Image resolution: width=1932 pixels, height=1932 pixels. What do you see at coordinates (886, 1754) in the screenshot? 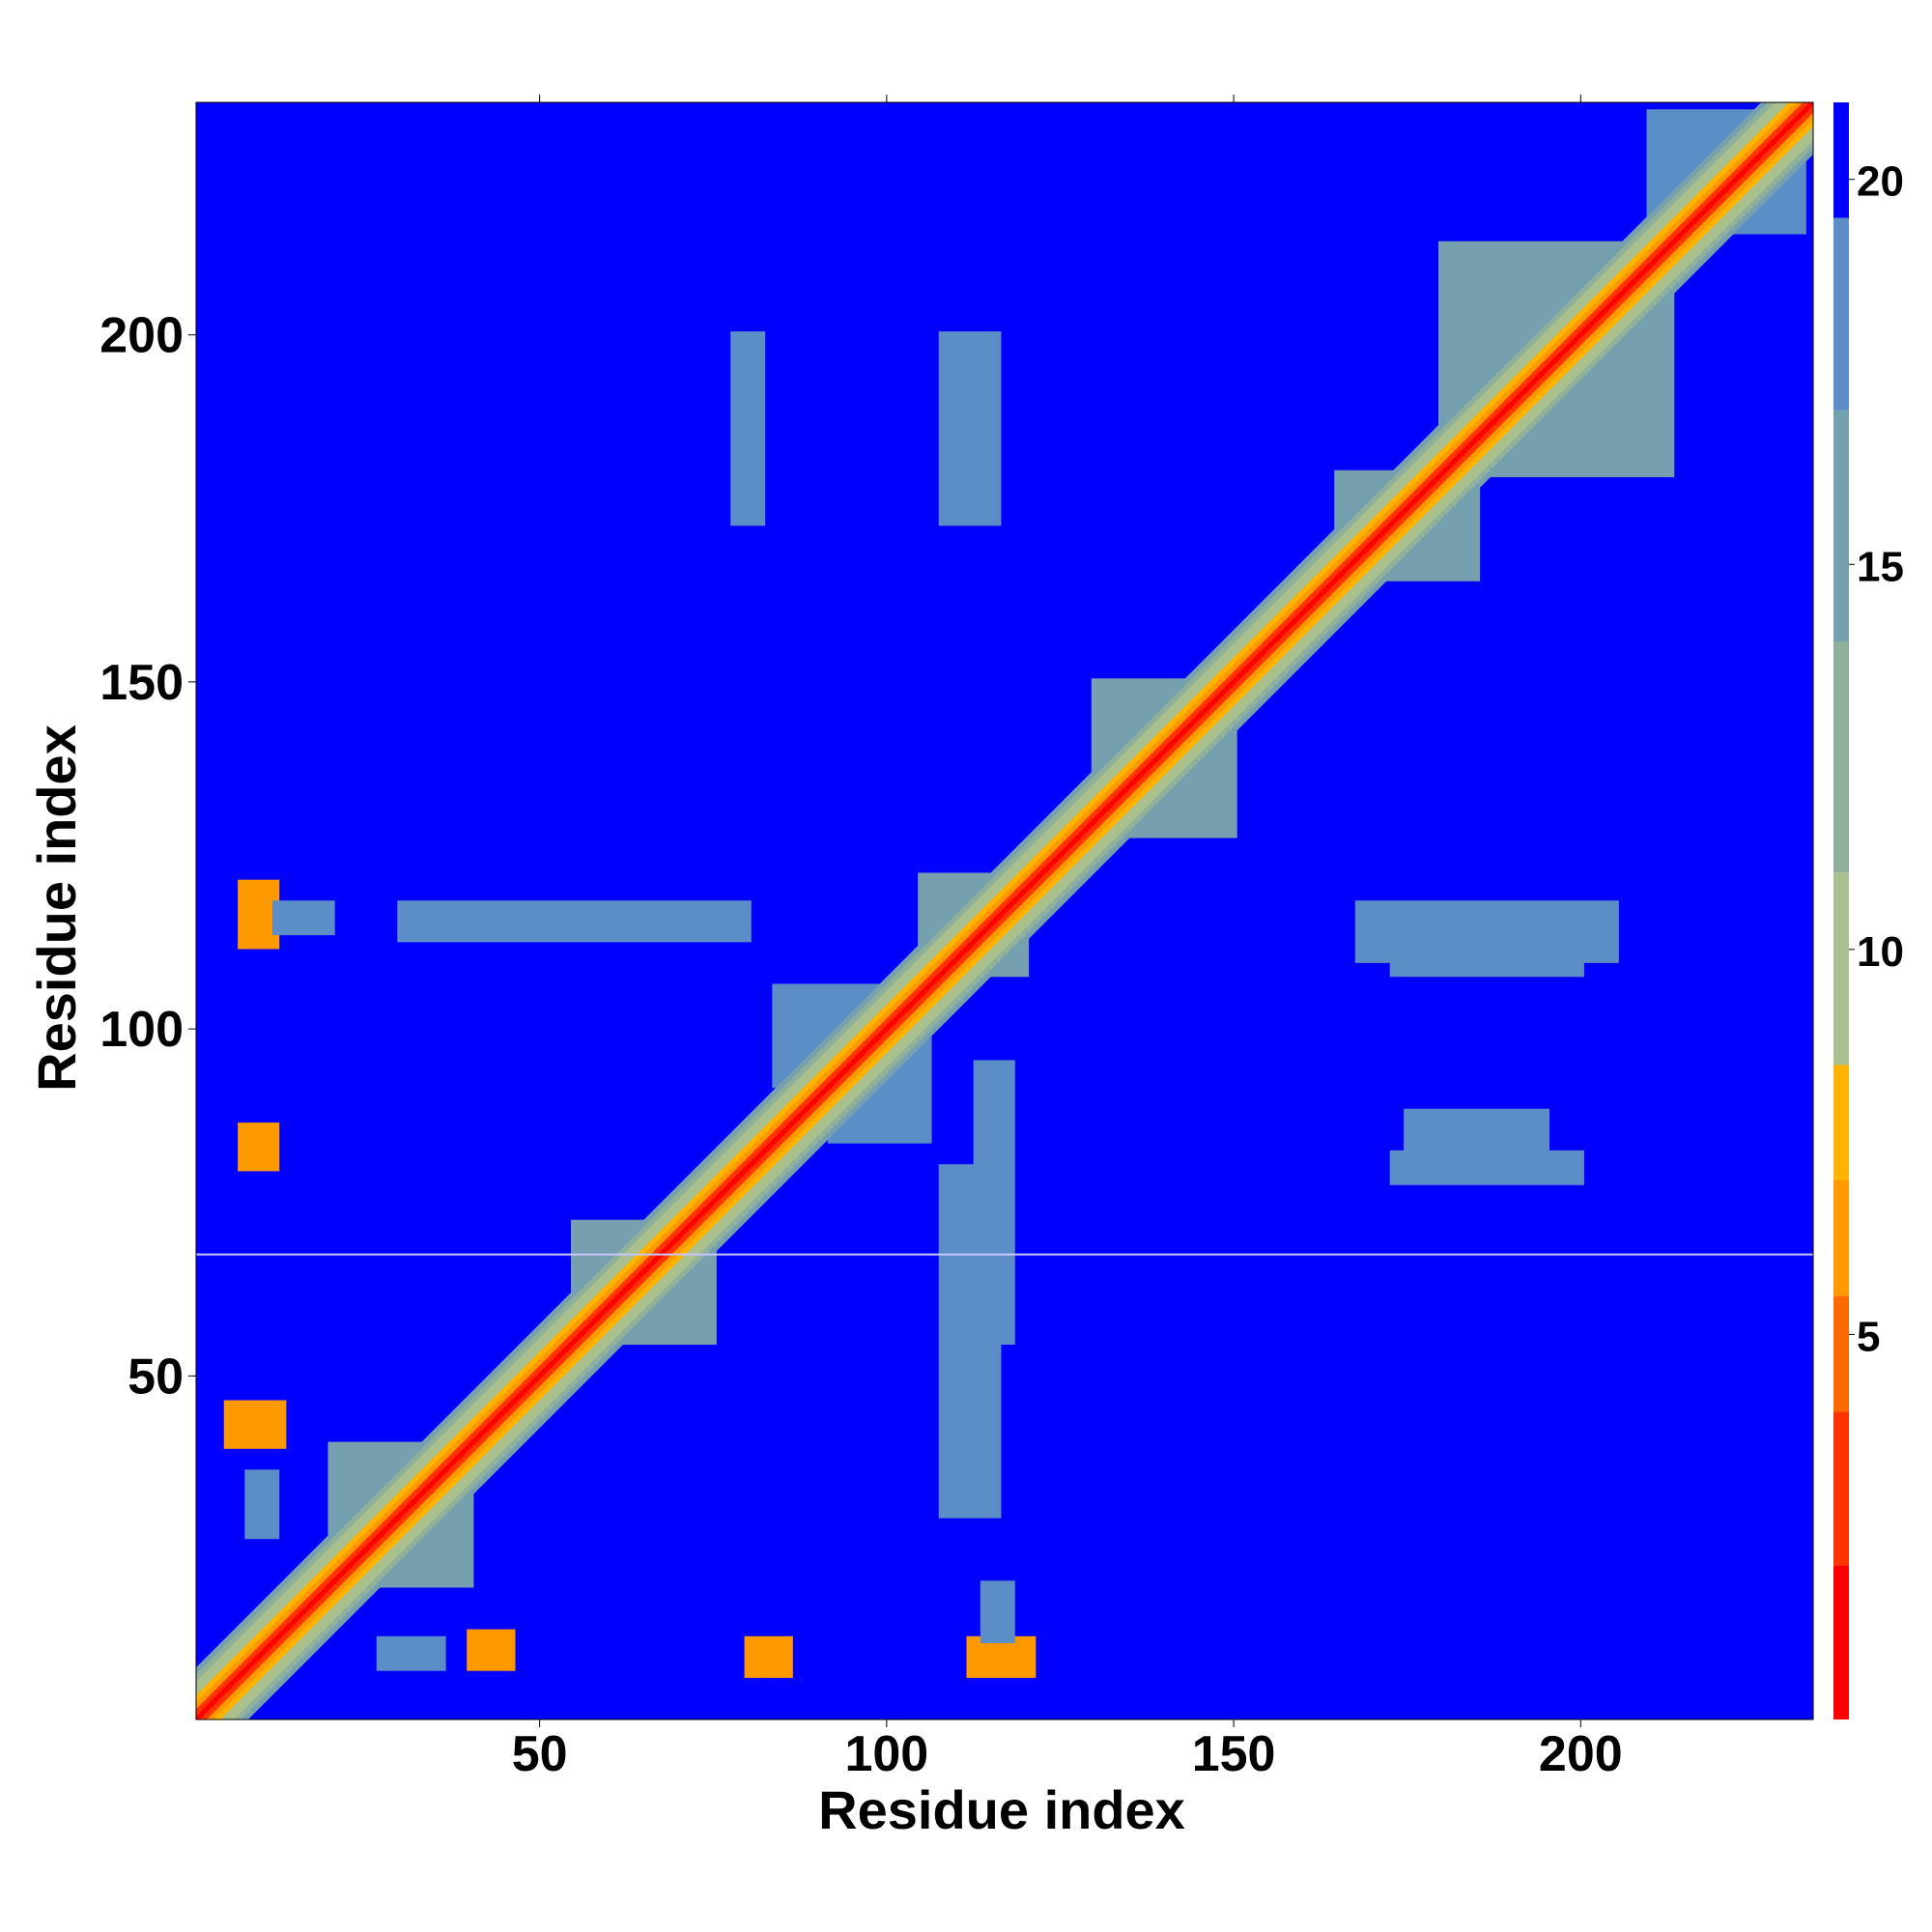
I see `x-tick-label: 100` at bounding box center [886, 1754].